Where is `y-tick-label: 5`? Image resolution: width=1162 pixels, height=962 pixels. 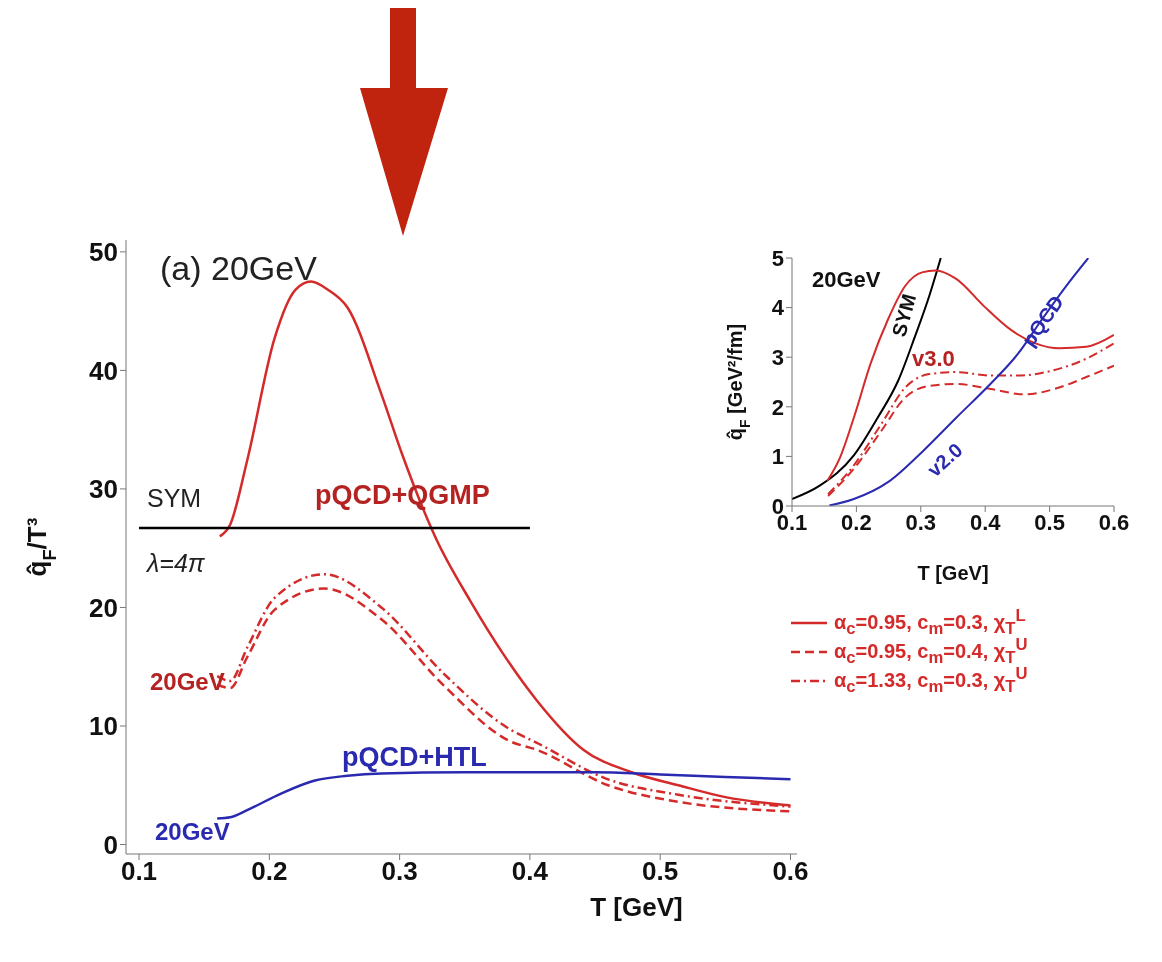
y-tick-label: 5 is located at coordinates (777, 258).